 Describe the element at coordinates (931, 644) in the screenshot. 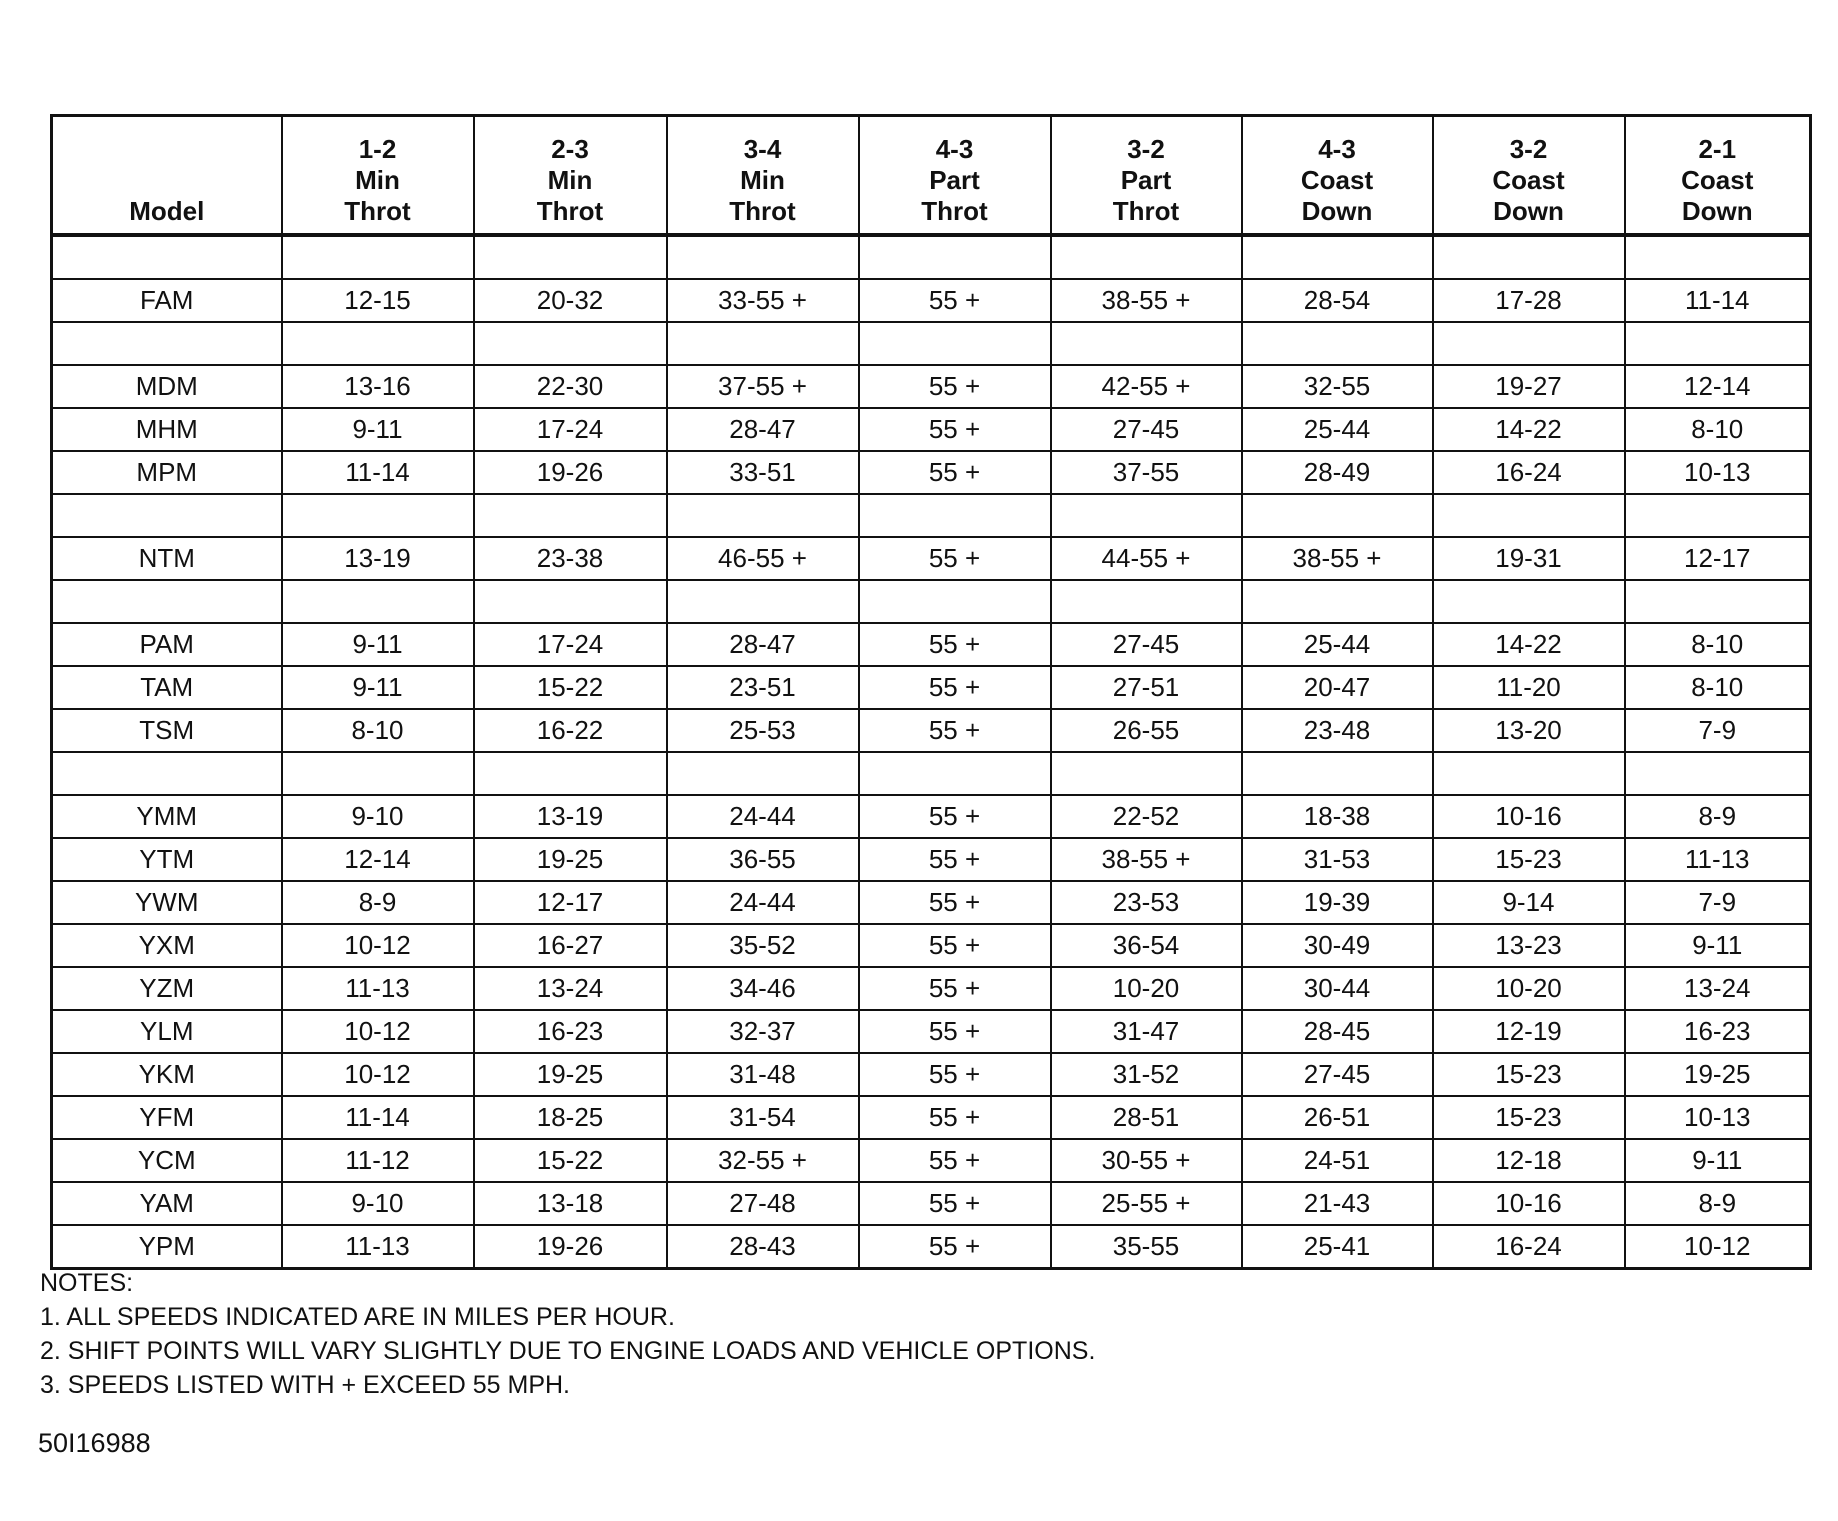

I see `table-row: PAM 9-11 17-24 28-47 55 +27-45 25-44 14-22 8-10` at that location.